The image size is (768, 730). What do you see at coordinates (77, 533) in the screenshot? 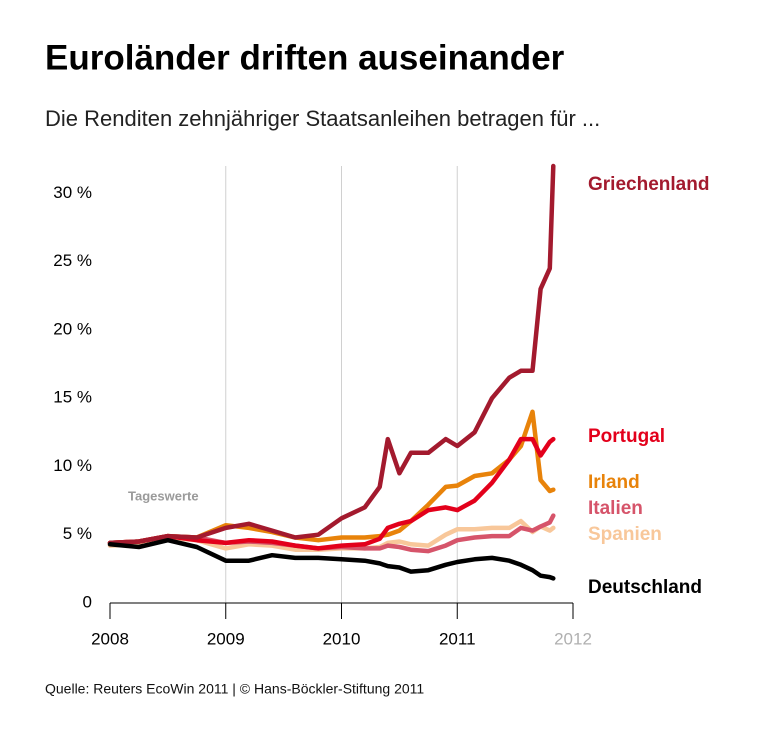
I see `y-tick-label: 5 %` at bounding box center [77, 533].